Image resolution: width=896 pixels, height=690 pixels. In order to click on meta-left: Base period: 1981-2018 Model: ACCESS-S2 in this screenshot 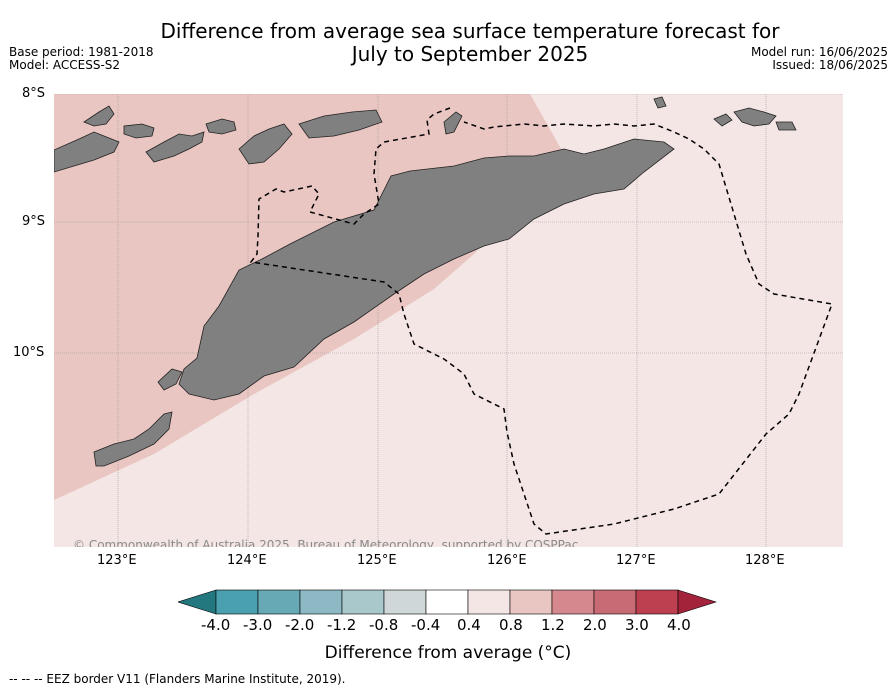, I will do `click(81, 59)`.